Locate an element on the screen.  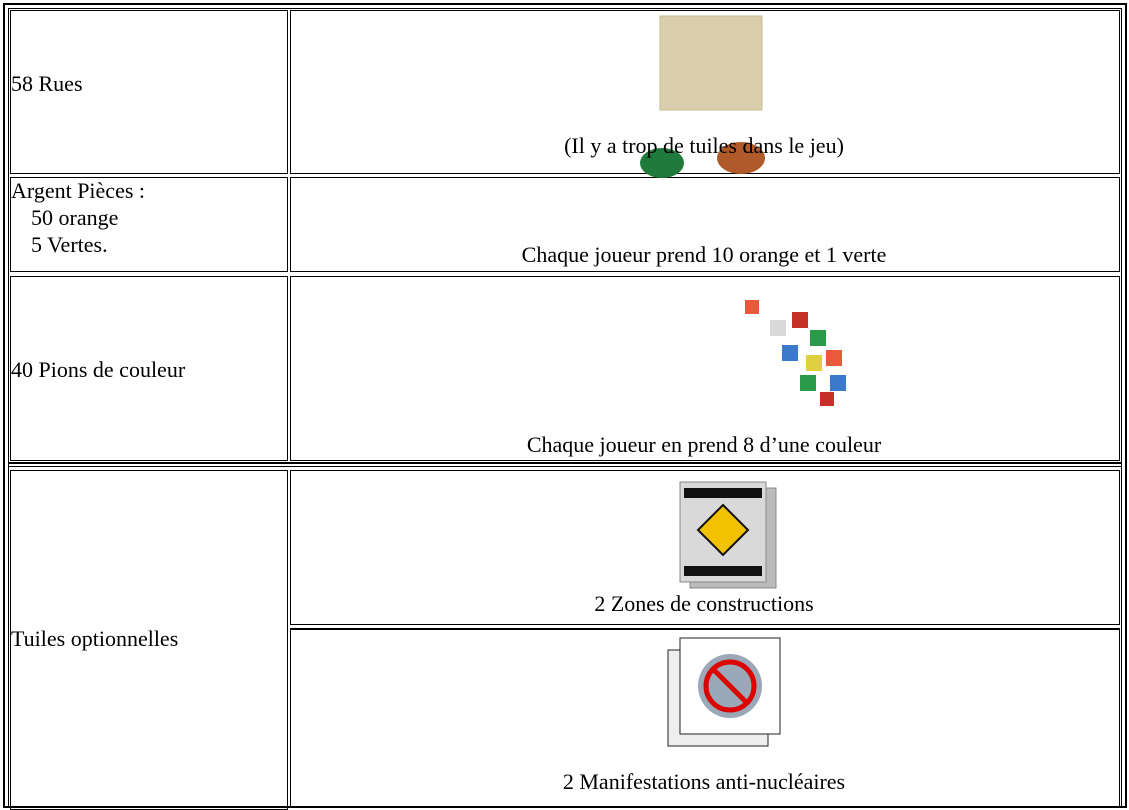
caption: Chaque joueur prend 10 orange et 1 verte is located at coordinates (704, 254).